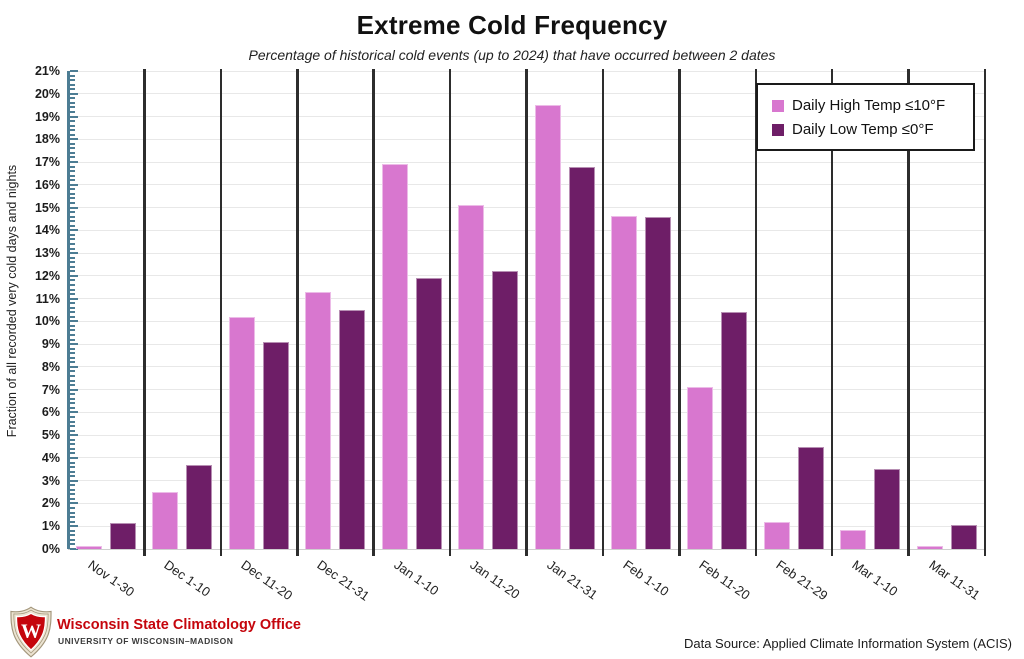  Describe the element at coordinates (47, 116) in the screenshot. I see `y-tick-label: 19%` at that location.